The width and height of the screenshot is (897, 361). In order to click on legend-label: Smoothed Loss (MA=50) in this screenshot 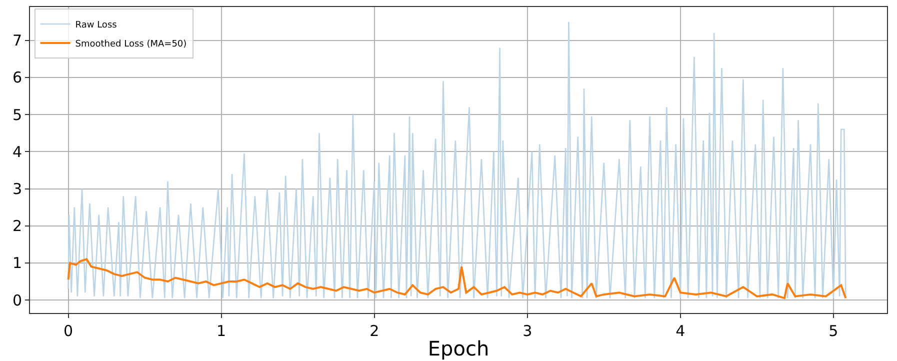, I will do `click(131, 45)`.